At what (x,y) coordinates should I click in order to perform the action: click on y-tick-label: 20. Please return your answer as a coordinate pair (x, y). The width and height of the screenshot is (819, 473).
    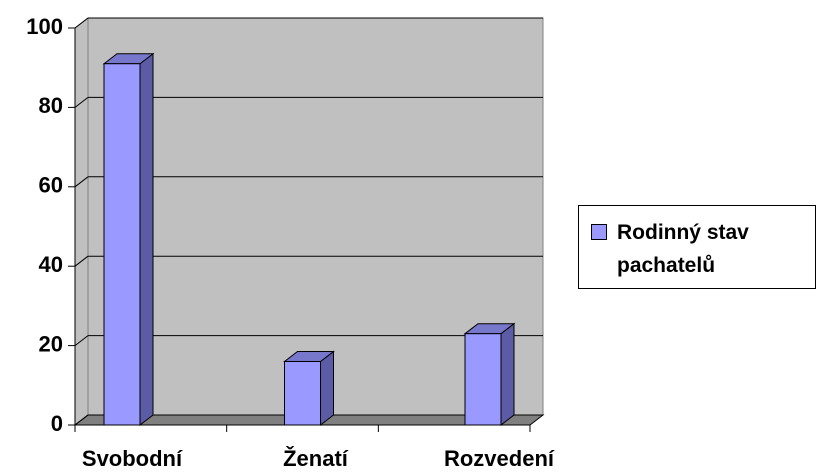
    Looking at the image, I should click on (51, 343).